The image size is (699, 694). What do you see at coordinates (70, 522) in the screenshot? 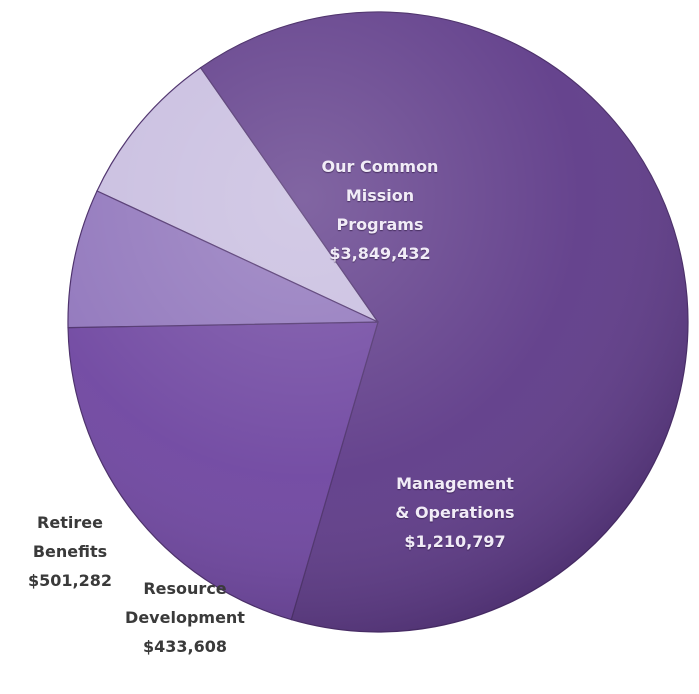
I see `slice-label-line: Retiree` at bounding box center [70, 522].